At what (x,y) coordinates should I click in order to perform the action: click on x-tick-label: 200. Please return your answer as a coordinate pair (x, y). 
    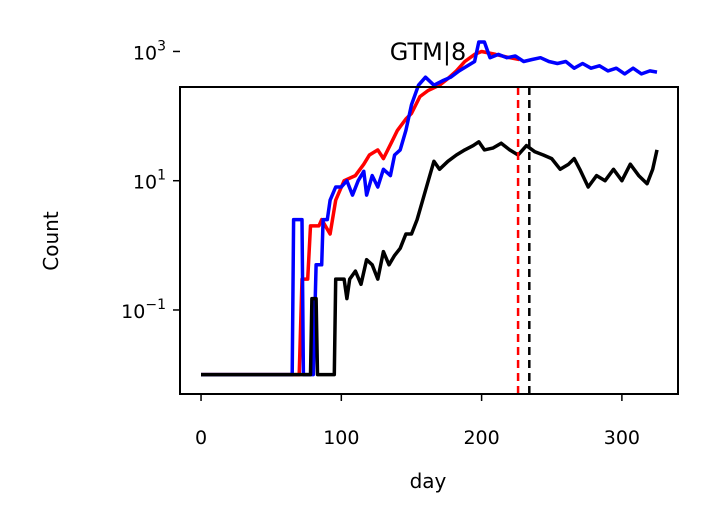
    Looking at the image, I should click on (481, 438).